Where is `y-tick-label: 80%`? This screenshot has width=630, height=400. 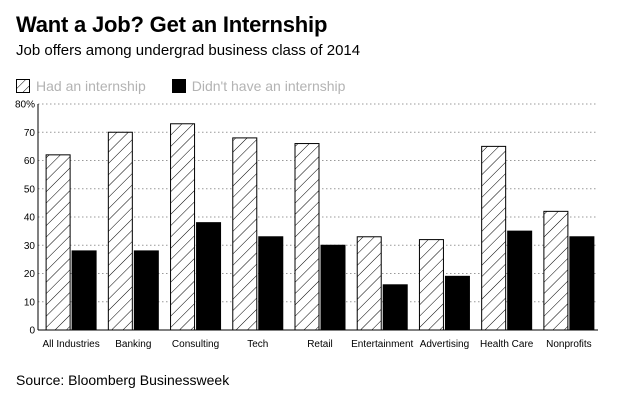 y-tick-label: 80% is located at coordinates (25, 105).